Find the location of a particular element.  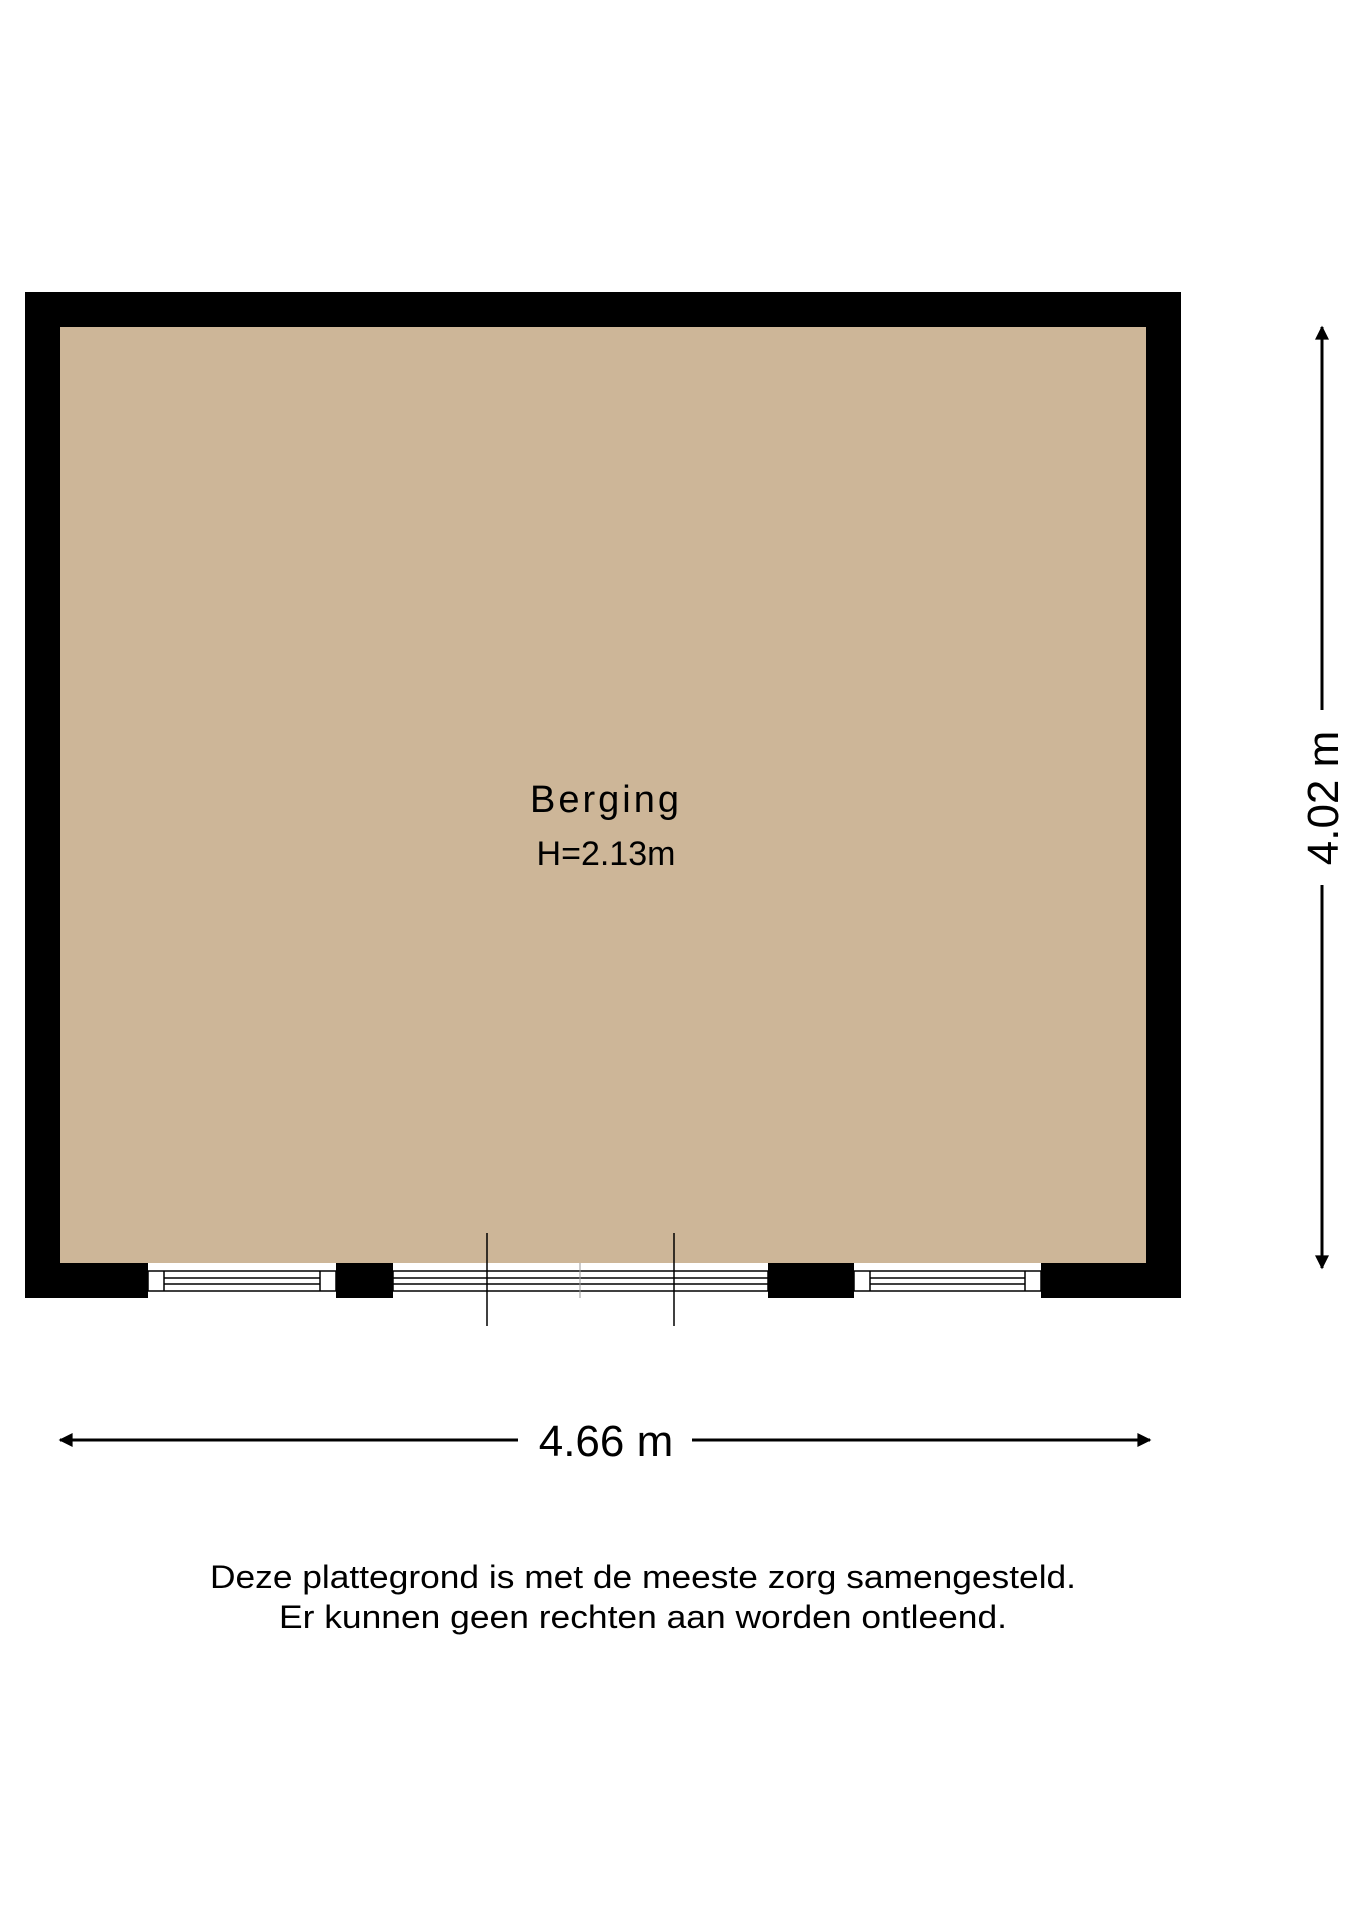

wall-top is located at coordinates (603, 309).